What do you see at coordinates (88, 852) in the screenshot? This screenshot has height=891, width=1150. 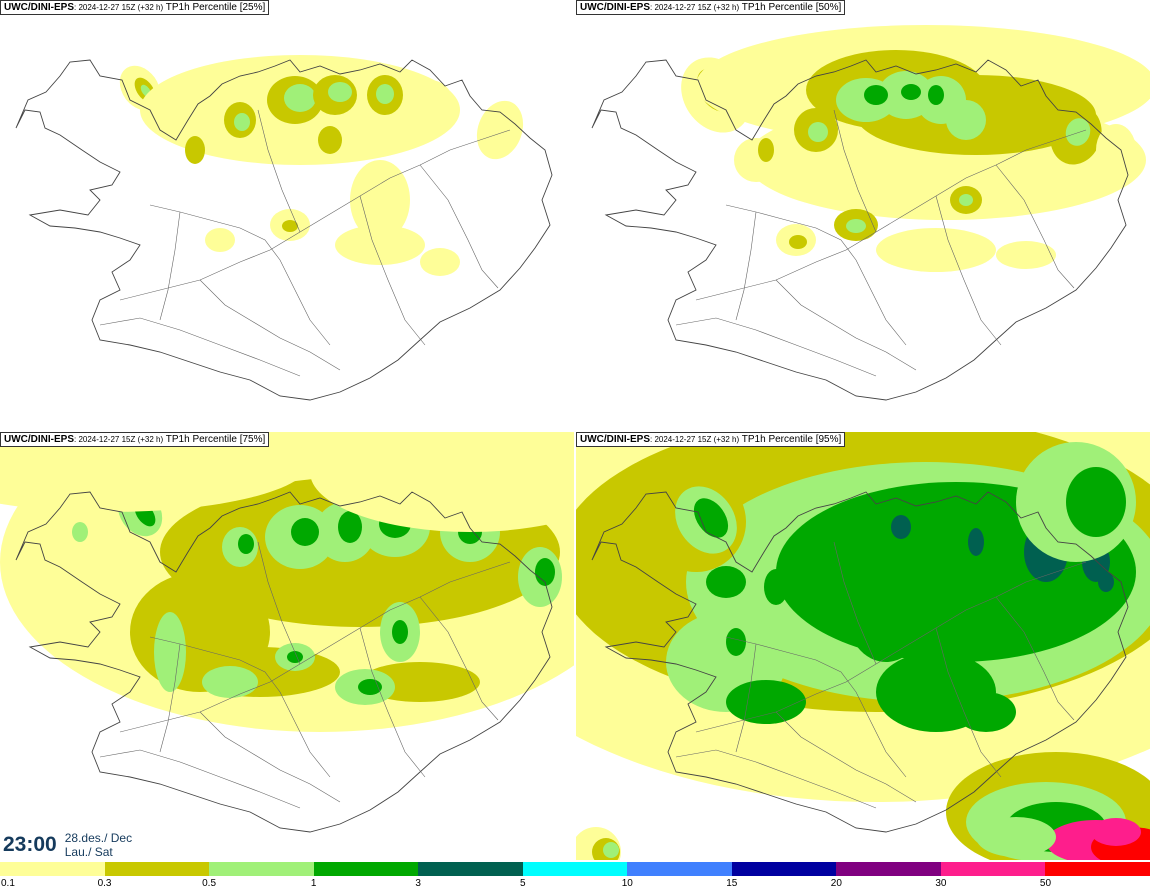 I see `day-line: Lau./ Sat` at bounding box center [88, 852].